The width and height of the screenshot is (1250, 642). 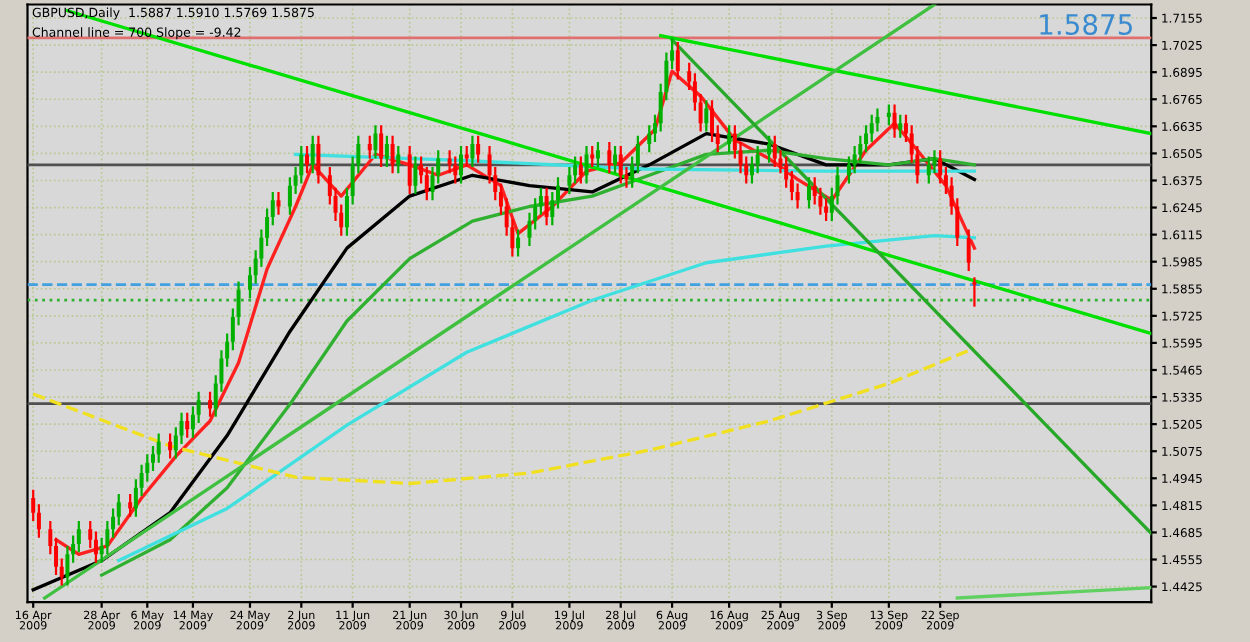 I want to click on line-series, so click(x=635, y=162).